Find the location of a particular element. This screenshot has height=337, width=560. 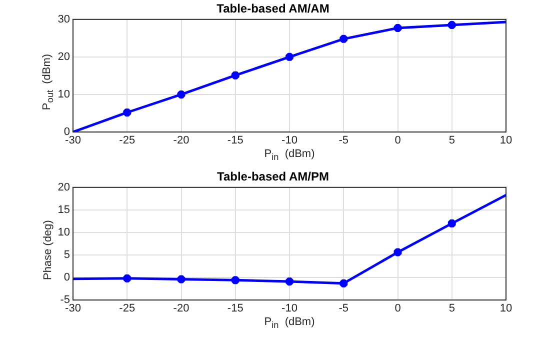

y-axis-title: Phase (deg) is located at coordinates (48, 250).